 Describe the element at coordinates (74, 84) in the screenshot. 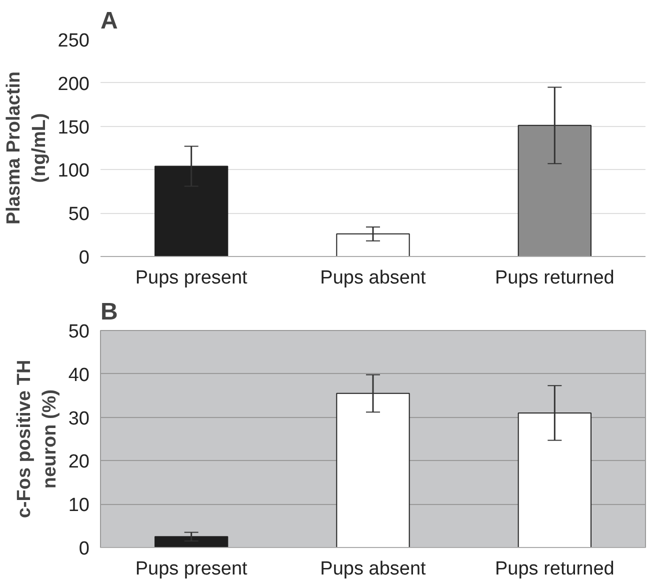

I see `y-tick-label: 200` at that location.